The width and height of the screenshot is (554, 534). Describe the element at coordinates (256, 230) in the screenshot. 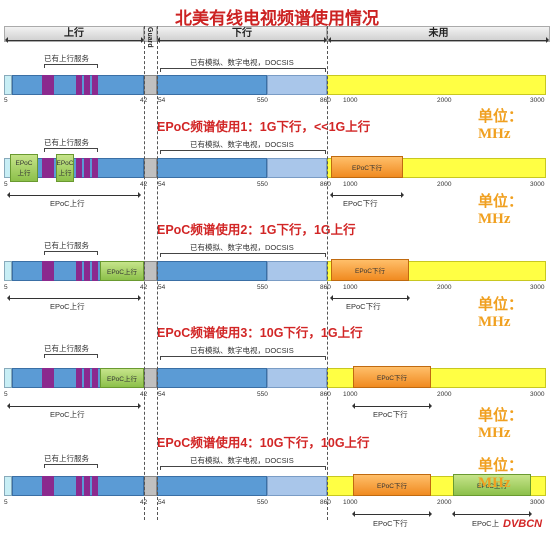

I see `scenario-title: EPoC频谱使用2：1G下行，1G上行` at that location.